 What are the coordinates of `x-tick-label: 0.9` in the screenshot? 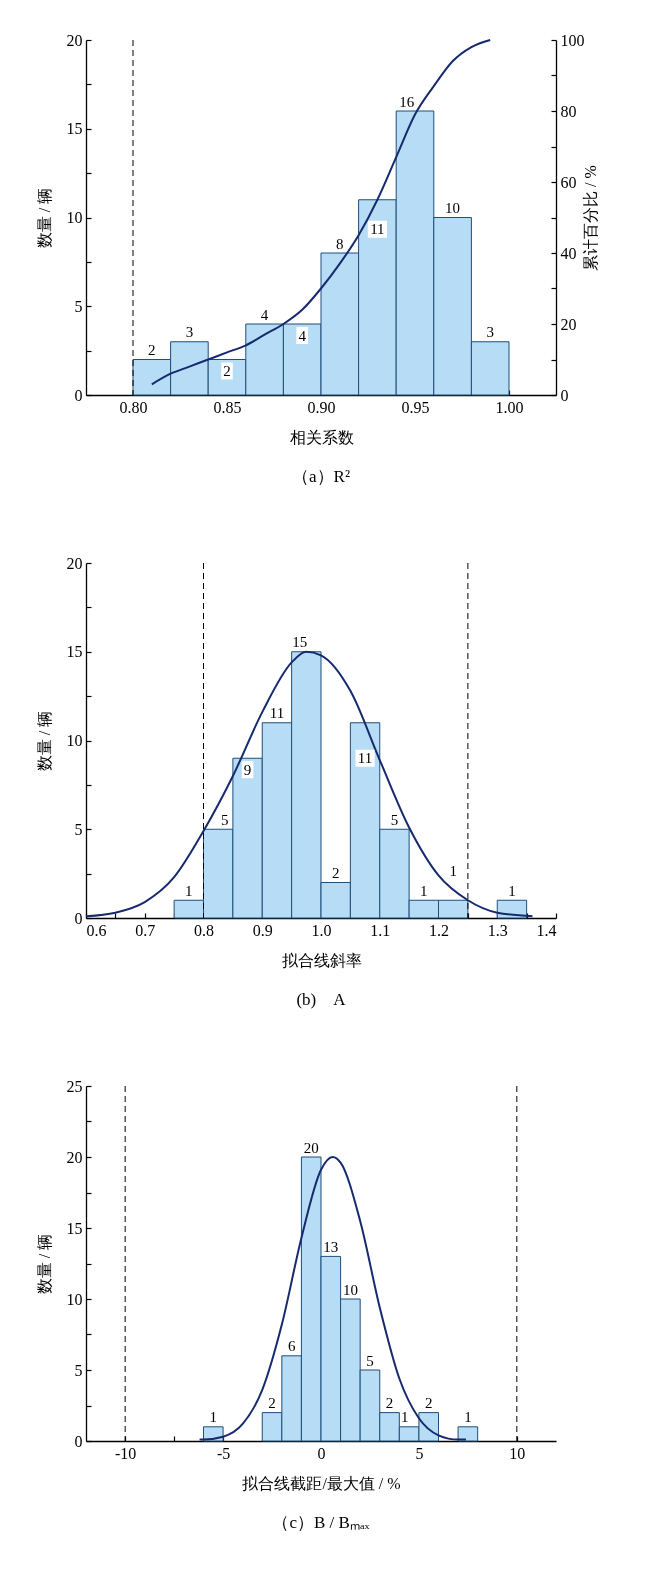 It's located at (262, 930).